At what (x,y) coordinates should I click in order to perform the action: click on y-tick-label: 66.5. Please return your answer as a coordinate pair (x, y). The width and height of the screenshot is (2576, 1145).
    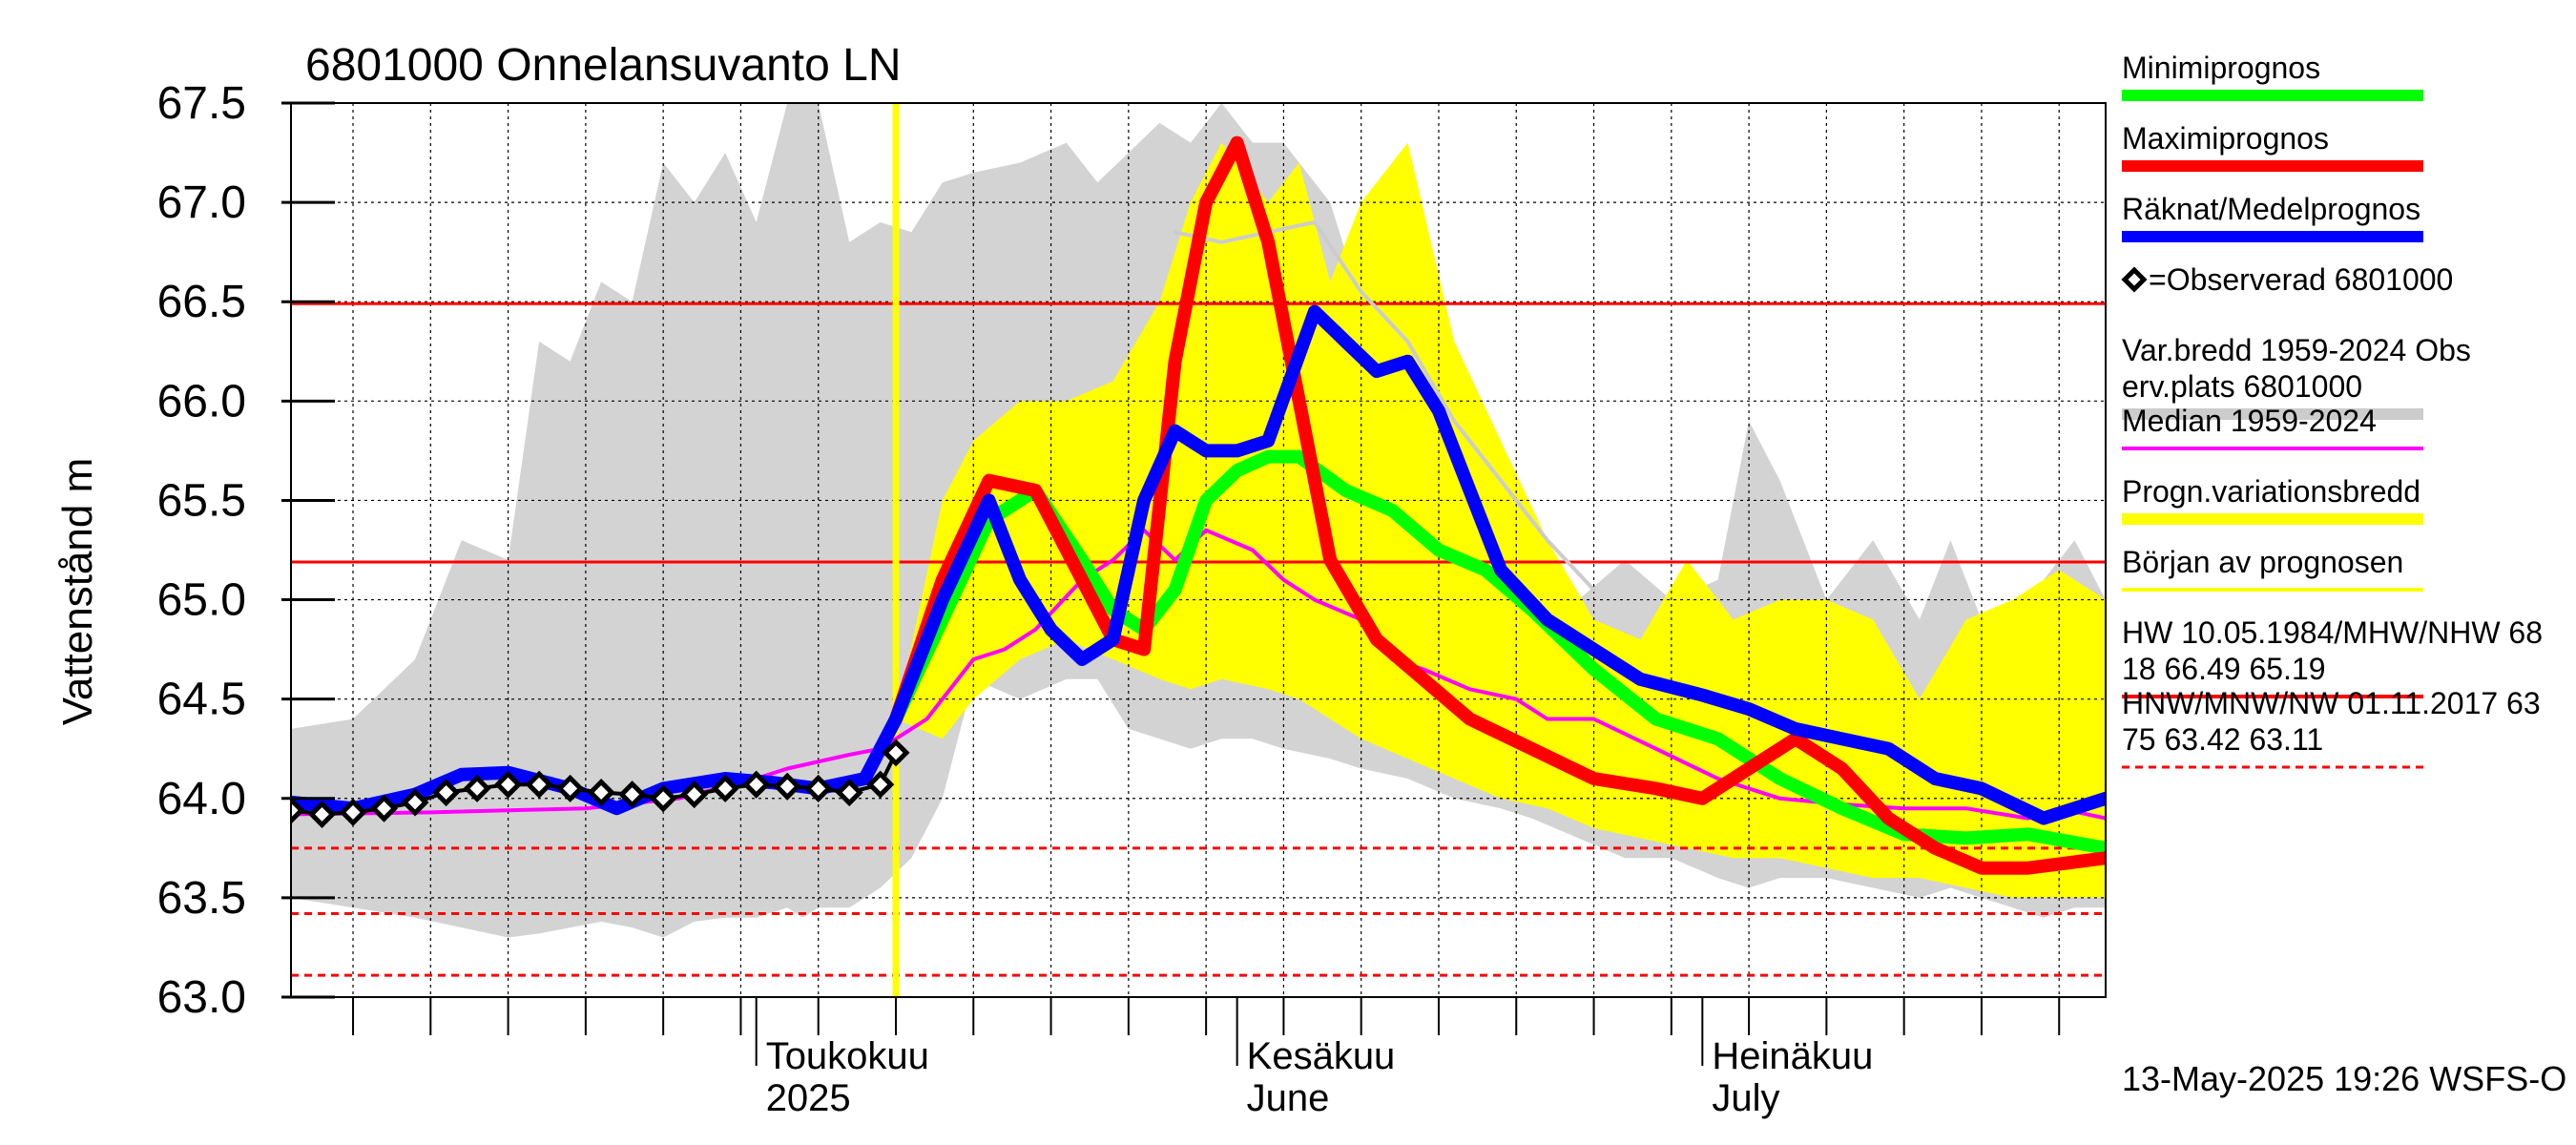
    Looking at the image, I should click on (201, 302).